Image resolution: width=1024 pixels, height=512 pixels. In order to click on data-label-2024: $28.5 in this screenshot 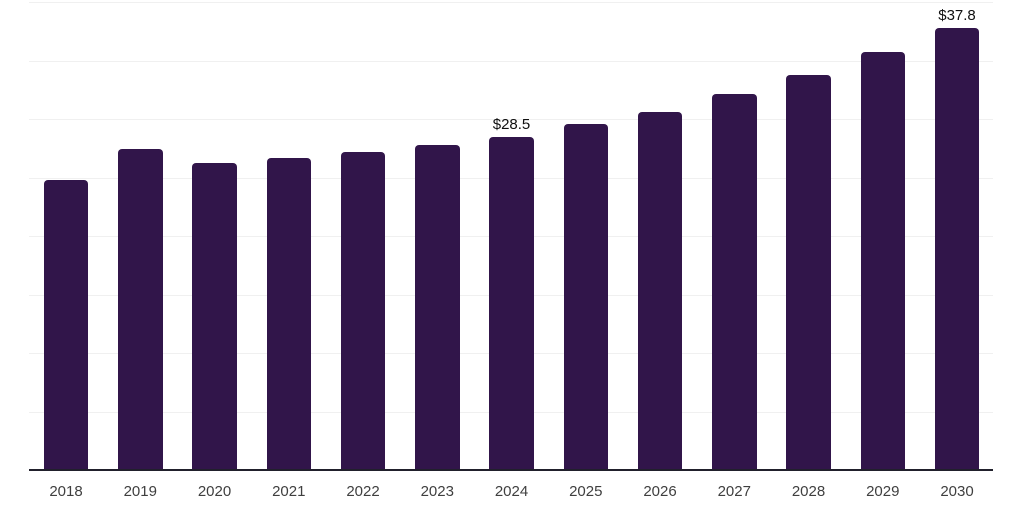, I will do `click(511, 124)`.